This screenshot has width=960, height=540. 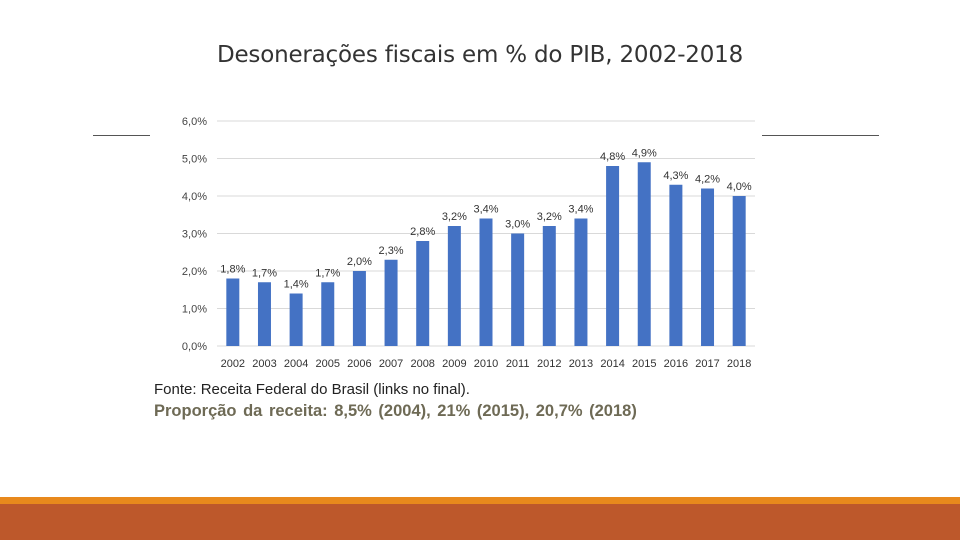 I want to click on data-label: 2,3%, so click(x=391, y=251).